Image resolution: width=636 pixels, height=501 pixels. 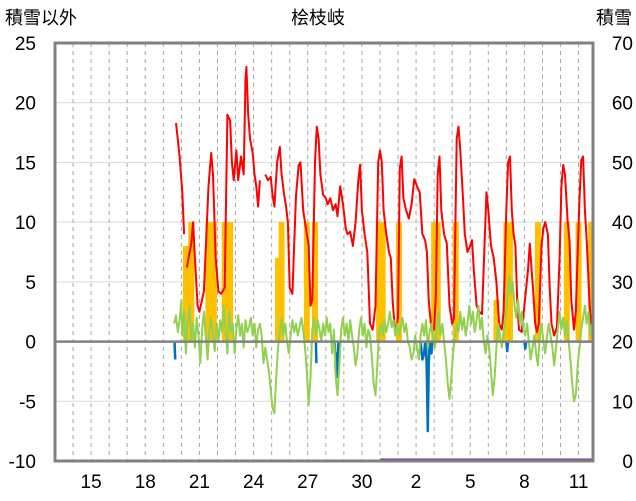 What do you see at coordinates (307, 482) in the screenshot?
I see `x-tick-label: 27` at bounding box center [307, 482].